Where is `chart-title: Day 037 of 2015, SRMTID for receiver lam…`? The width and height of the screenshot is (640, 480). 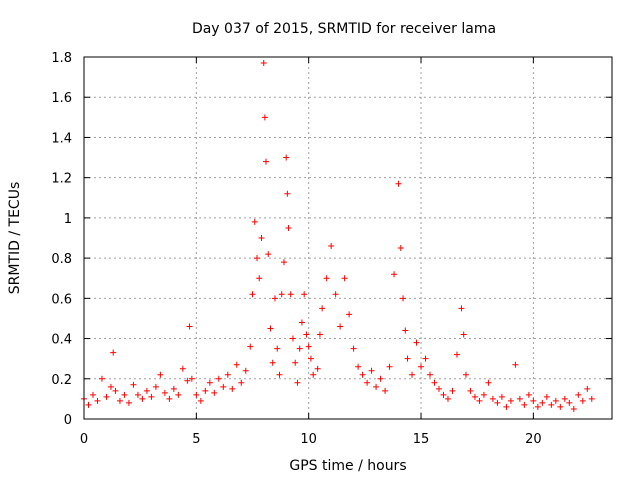
chart-title: Day 037 of 2015, SRMTID for receiver lam… is located at coordinates (344, 29).